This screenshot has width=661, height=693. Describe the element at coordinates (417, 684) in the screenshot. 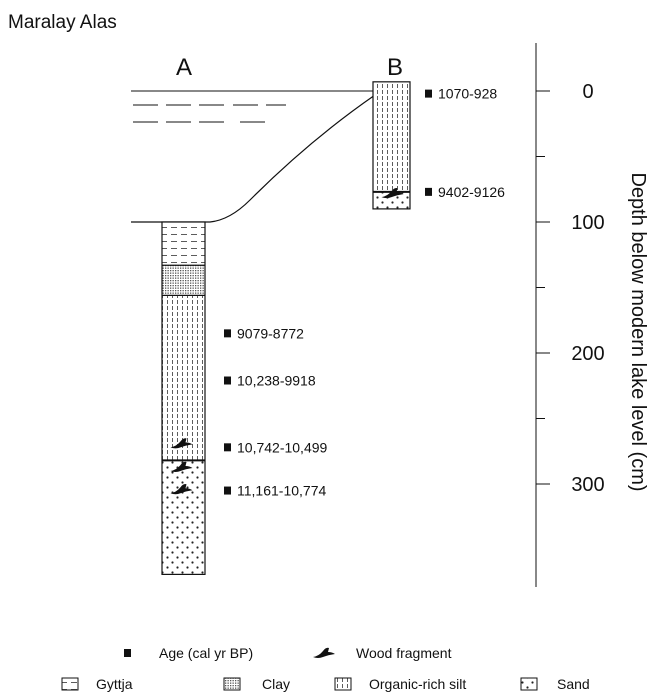

I see `legend-label: Organic-rich silt` at that location.